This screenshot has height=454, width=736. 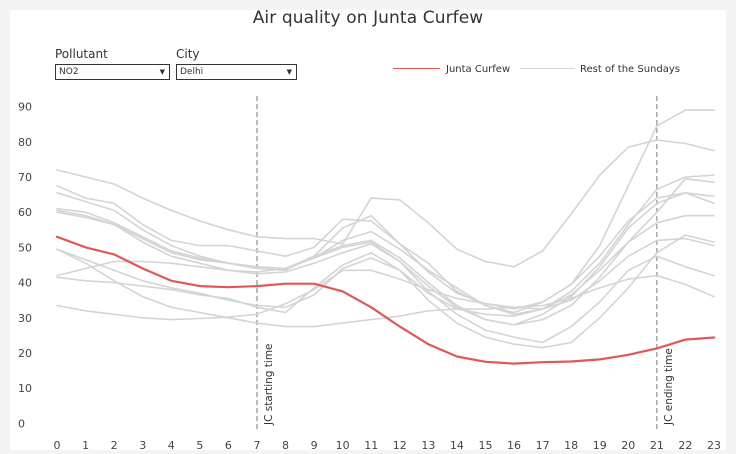 I want to click on reference-label-1: JC starting time, so click(x=269, y=384).